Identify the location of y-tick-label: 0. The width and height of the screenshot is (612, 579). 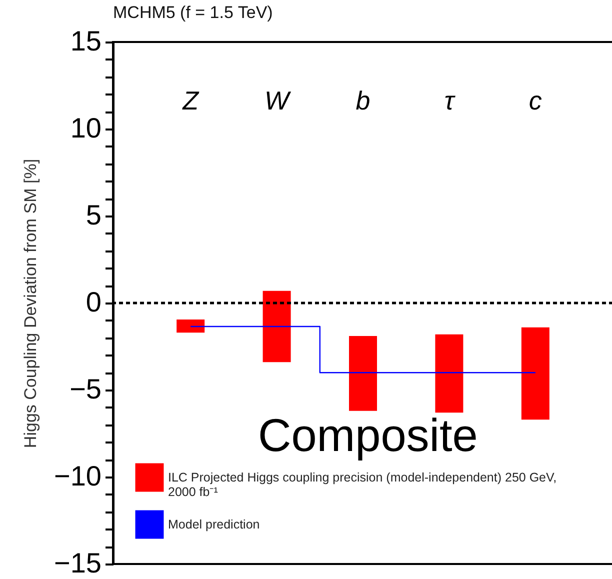
(94, 302).